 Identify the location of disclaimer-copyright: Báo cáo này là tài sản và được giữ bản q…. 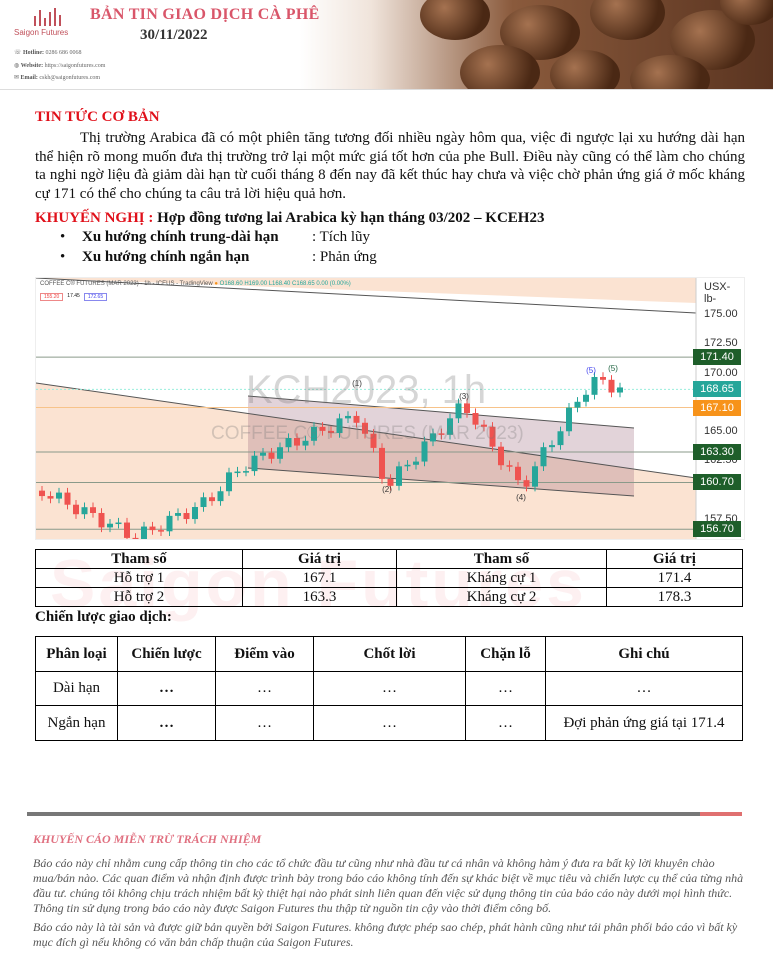
(385, 934).